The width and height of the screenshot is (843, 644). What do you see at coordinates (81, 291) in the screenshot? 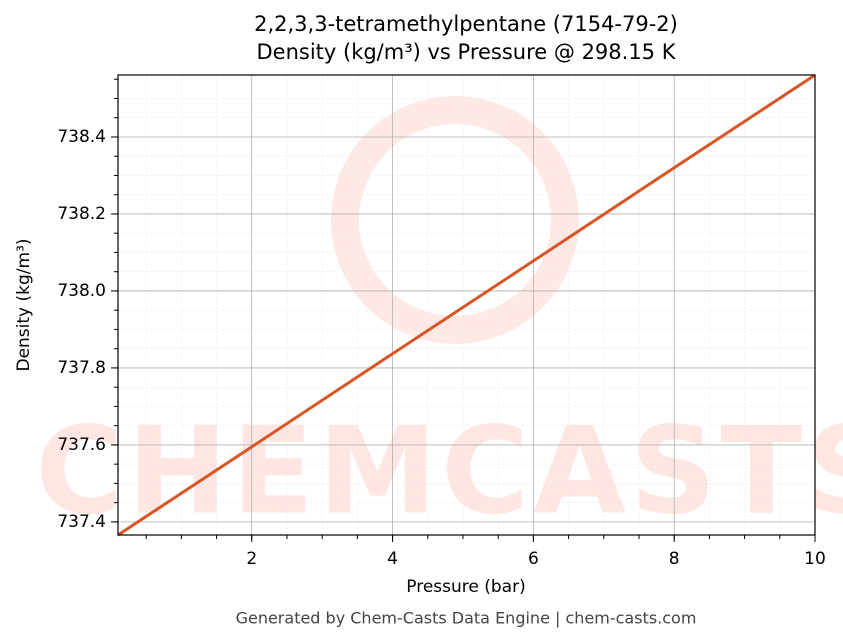
I see `y-tick-label: 738.0` at bounding box center [81, 291].